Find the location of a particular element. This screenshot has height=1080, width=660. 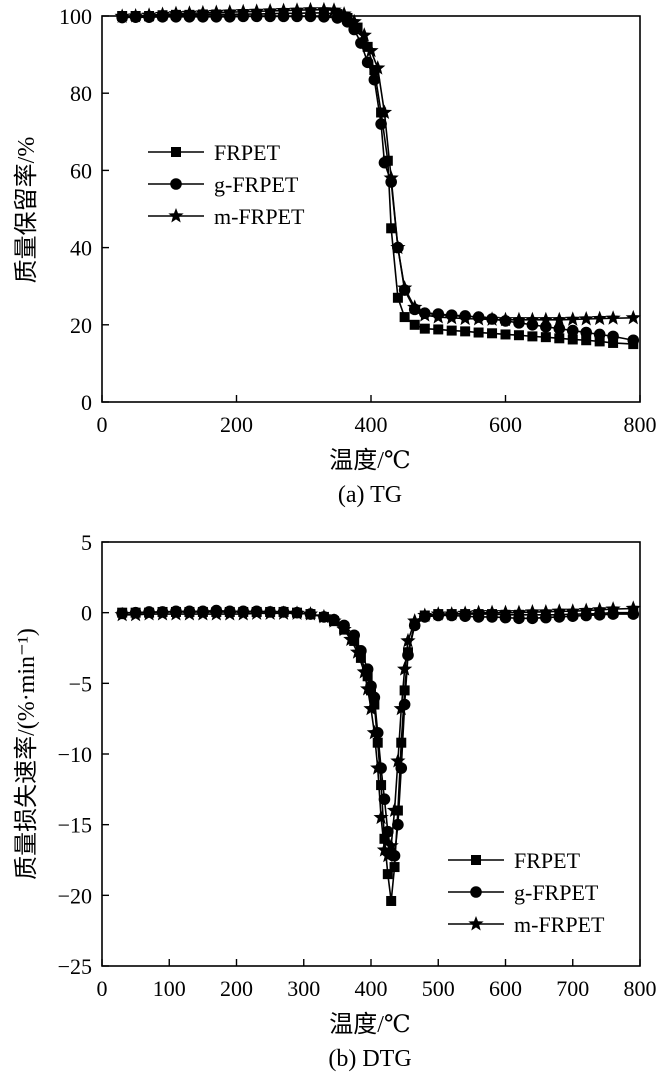

dtg-legend-label: FRPET is located at coordinates (547, 860).